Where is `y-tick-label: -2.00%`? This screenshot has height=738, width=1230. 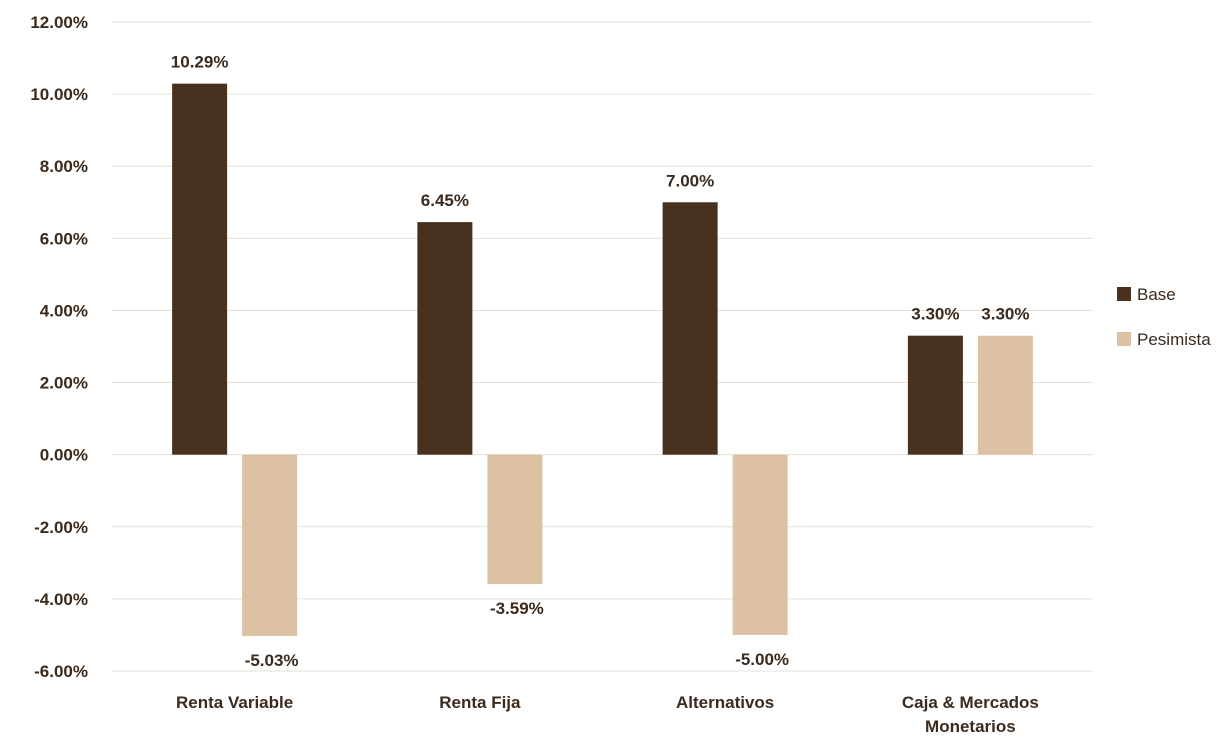 y-tick-label: -2.00% is located at coordinates (61, 527).